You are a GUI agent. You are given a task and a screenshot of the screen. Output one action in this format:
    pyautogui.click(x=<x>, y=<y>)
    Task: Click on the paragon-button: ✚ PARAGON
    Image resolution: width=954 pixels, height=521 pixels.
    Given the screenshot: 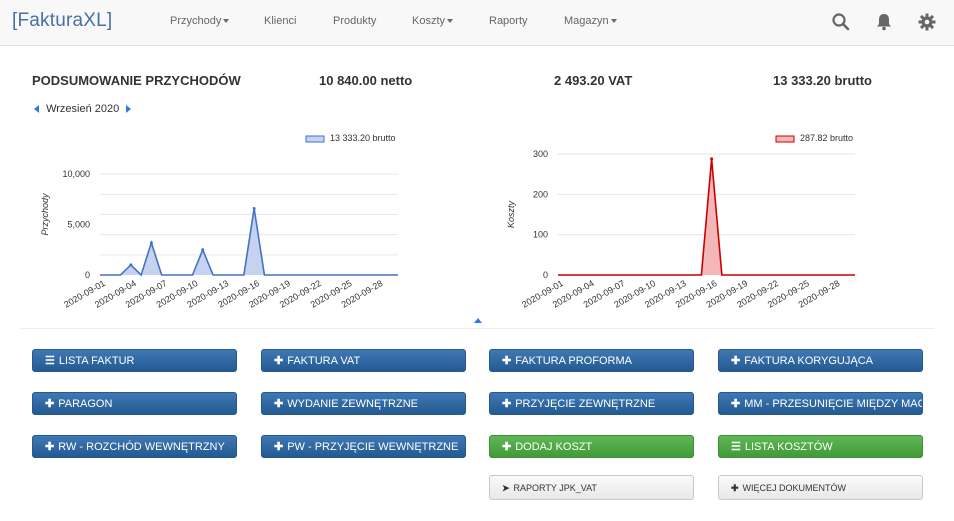 What is the action you would take?
    pyautogui.click(x=134, y=403)
    